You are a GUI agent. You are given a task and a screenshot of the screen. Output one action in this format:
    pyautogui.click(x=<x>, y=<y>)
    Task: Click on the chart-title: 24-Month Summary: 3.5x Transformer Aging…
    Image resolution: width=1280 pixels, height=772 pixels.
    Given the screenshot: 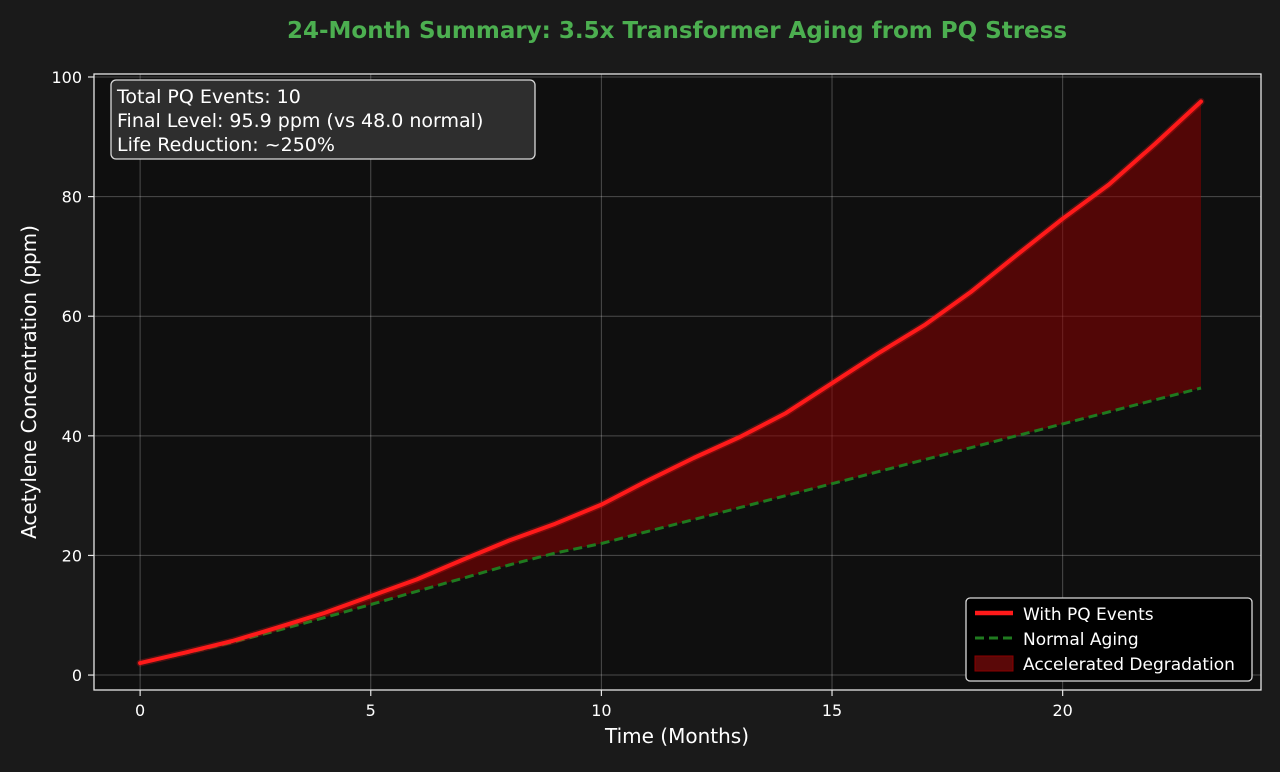 What is the action you would take?
    pyautogui.click(x=677, y=31)
    